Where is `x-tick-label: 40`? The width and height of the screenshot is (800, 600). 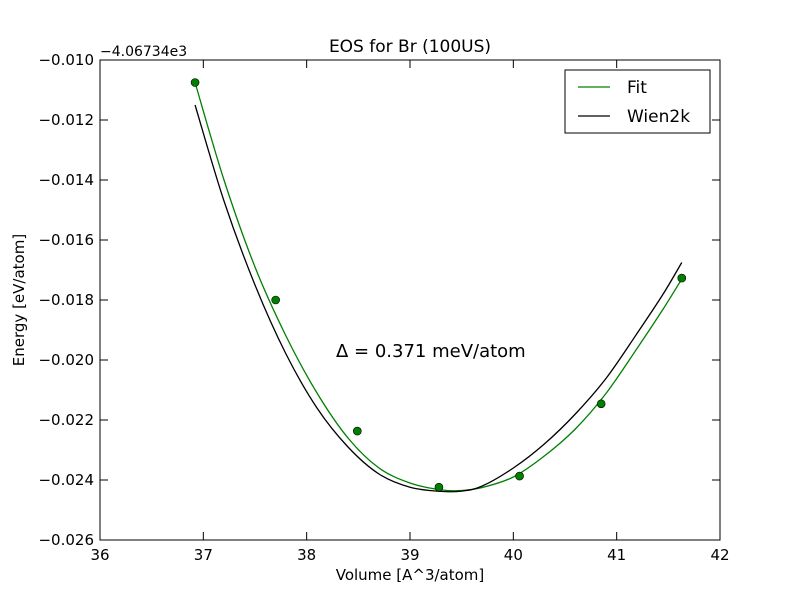
x-tick-label: 40 is located at coordinates (513, 555).